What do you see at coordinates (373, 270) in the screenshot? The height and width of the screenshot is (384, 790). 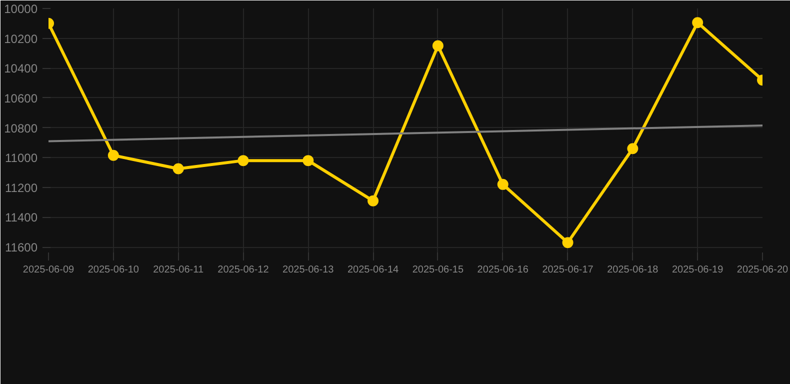 I see `x-tick-label: 2025-06-14` at bounding box center [373, 270].